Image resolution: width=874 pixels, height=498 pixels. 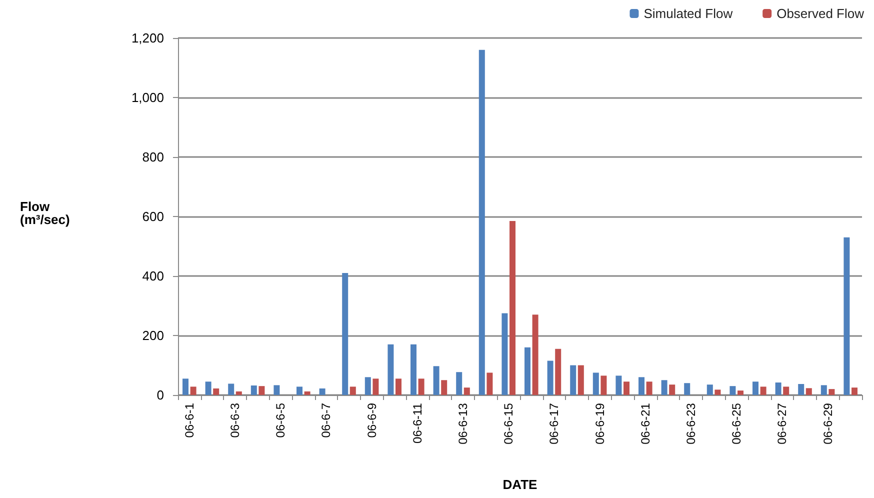 What do you see at coordinates (189, 420) in the screenshot?
I see `x-tick-label: 06-6-1` at bounding box center [189, 420].